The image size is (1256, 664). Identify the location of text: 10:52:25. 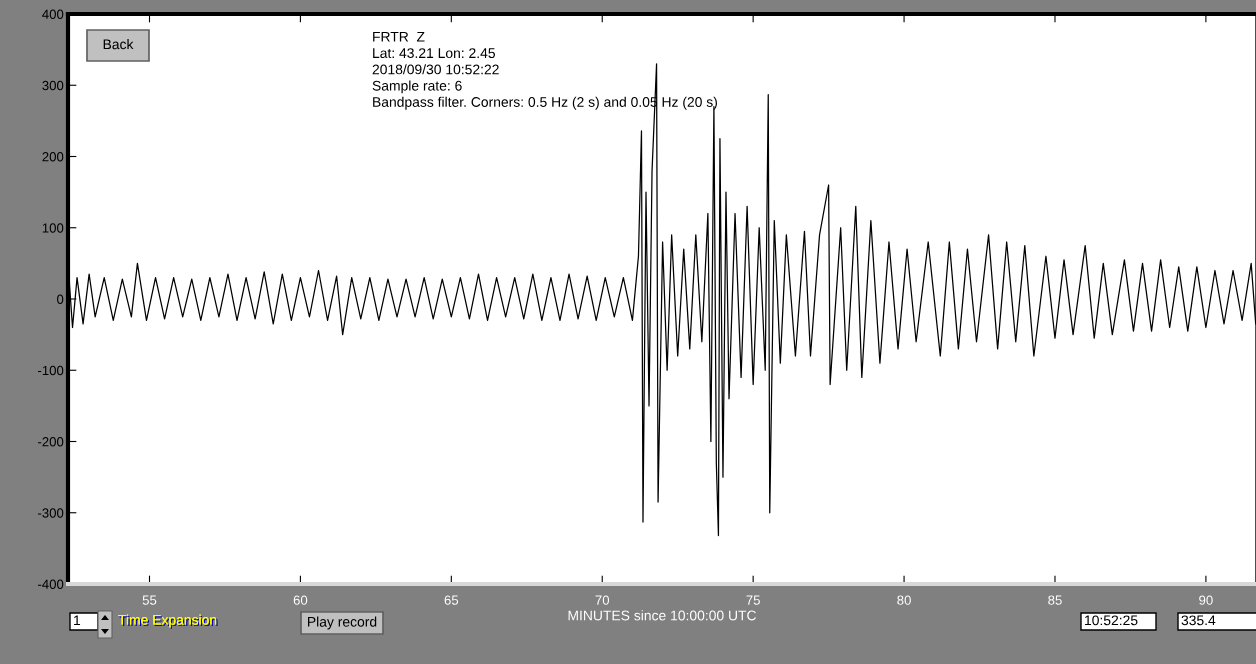
(1111, 620).